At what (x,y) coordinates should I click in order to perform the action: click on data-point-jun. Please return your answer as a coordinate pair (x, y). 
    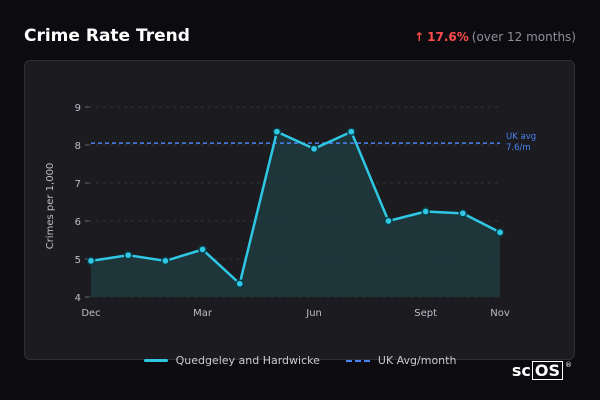
    Looking at the image, I should click on (314, 149).